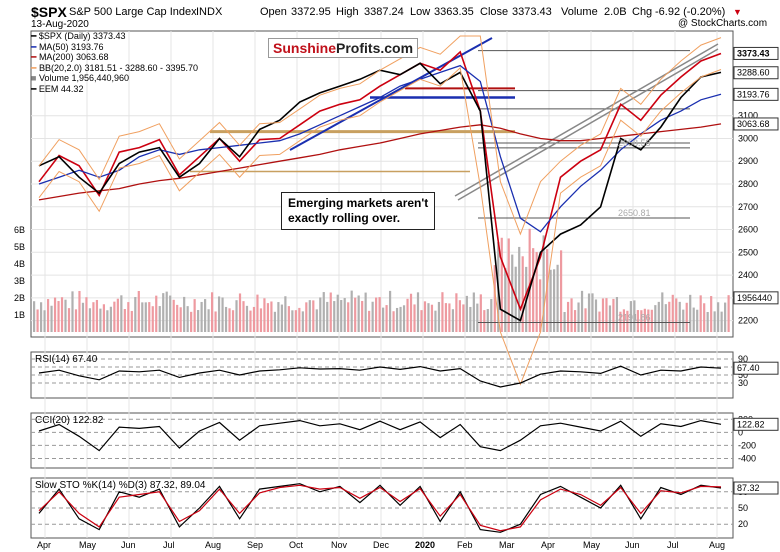 Image resolution: width=780 pixels, height=552 pixels. What do you see at coordinates (339, 545) in the screenshot?
I see `x-tick-label: Nov` at bounding box center [339, 545].